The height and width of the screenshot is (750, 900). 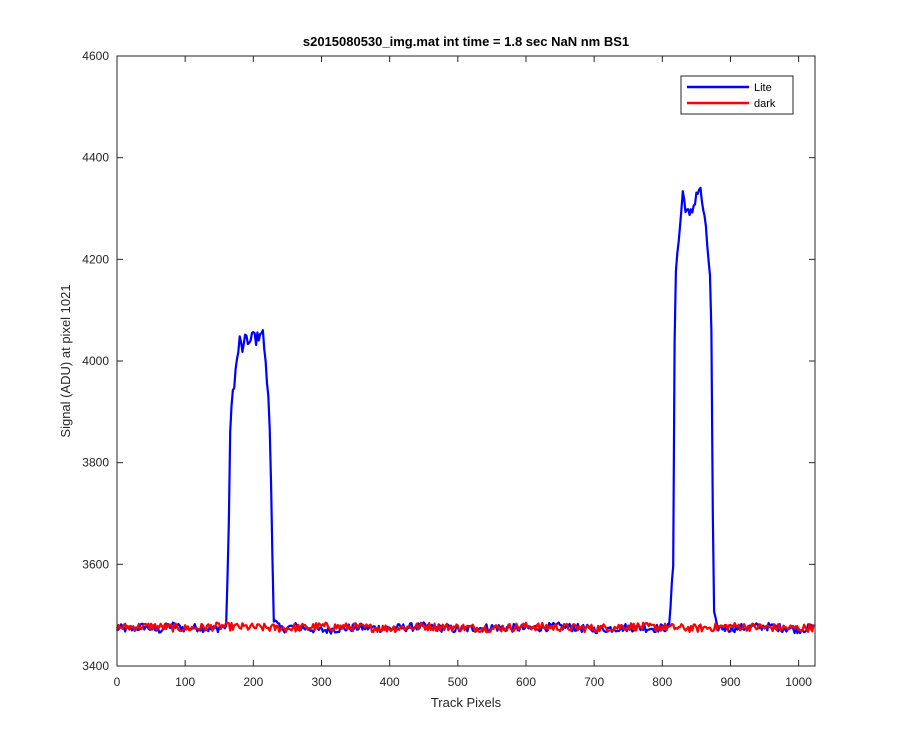 I want to click on y-tick-label: 4400, so click(x=95, y=158).